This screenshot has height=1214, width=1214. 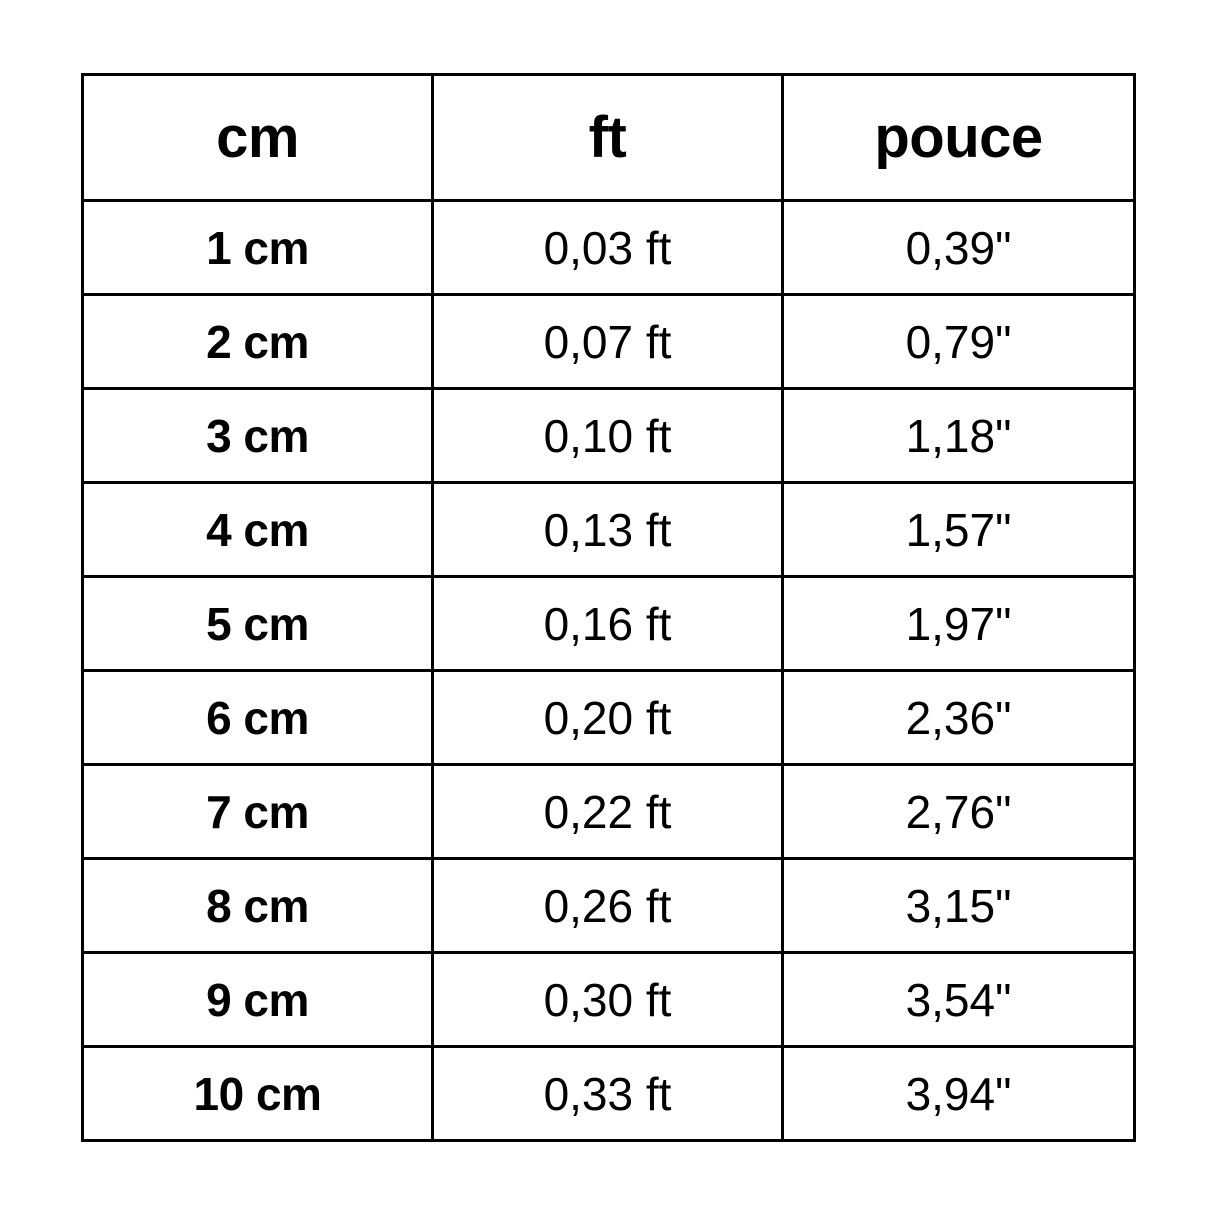 What do you see at coordinates (257, 623) in the screenshot?
I see `cell-cm: 5 cm` at bounding box center [257, 623].